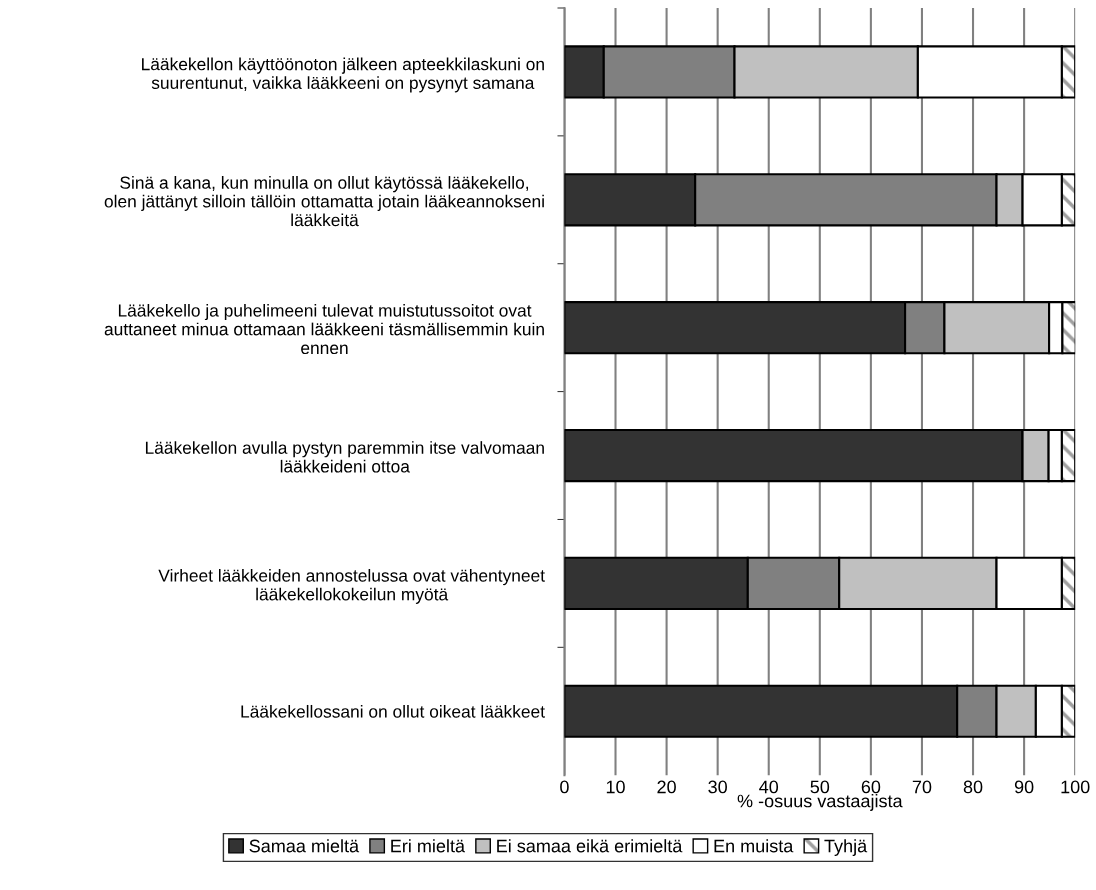 The image size is (1096, 890). What do you see at coordinates (754, 846) in the screenshot?
I see `legend-label: En muista` at bounding box center [754, 846].